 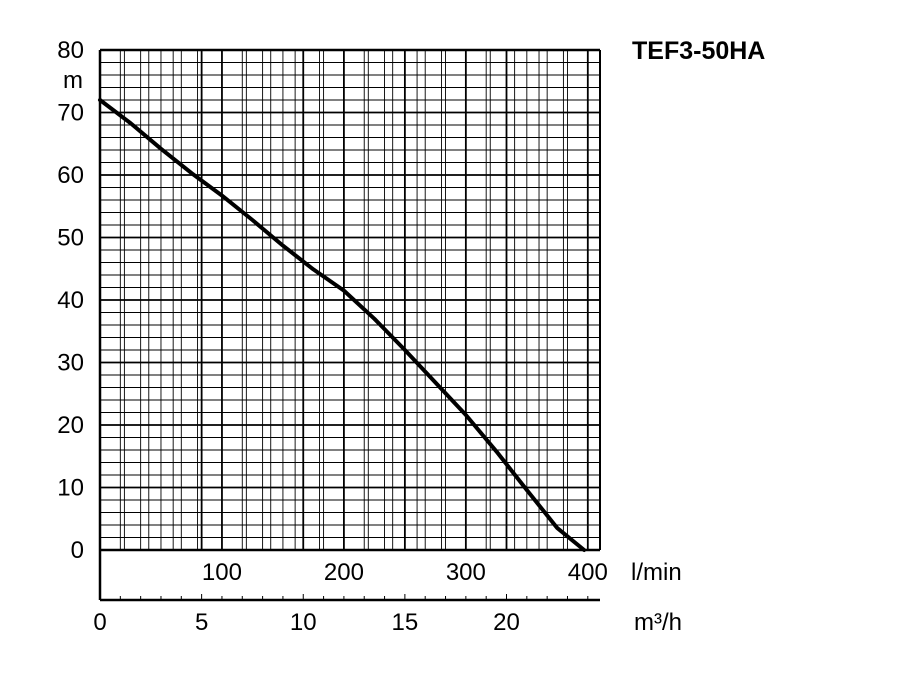 I want to click on x-unit-label-secondary: m³/h, so click(x=658, y=622).